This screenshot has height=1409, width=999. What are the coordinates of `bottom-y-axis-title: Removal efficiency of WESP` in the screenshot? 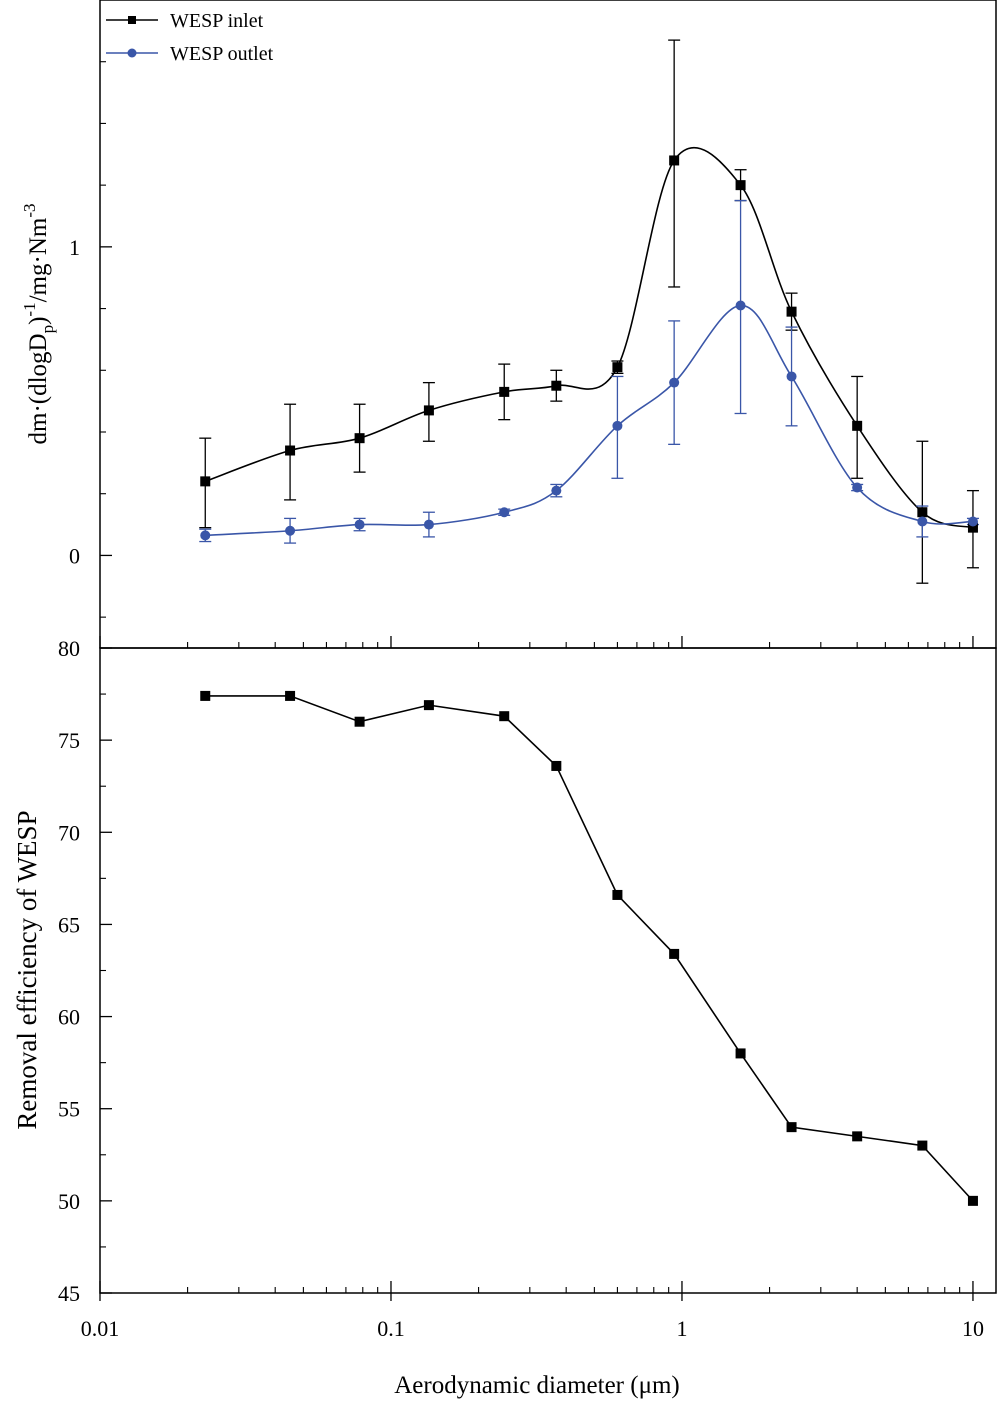 It's located at (27, 969).